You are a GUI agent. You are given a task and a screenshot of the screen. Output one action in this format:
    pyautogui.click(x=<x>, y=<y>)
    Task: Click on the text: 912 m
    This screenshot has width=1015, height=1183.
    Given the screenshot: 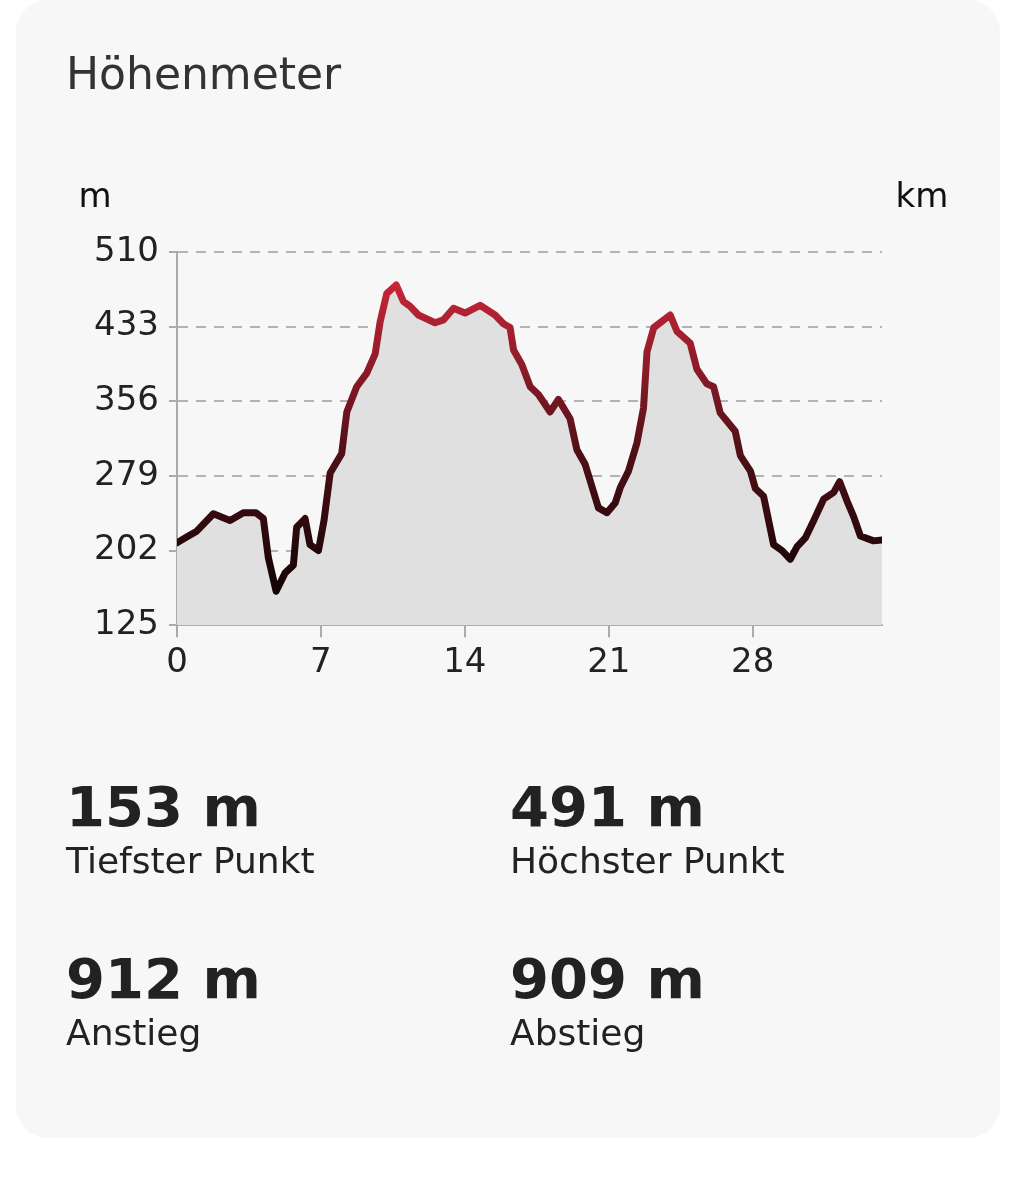 What is the action you would take?
    pyautogui.click(x=163, y=978)
    